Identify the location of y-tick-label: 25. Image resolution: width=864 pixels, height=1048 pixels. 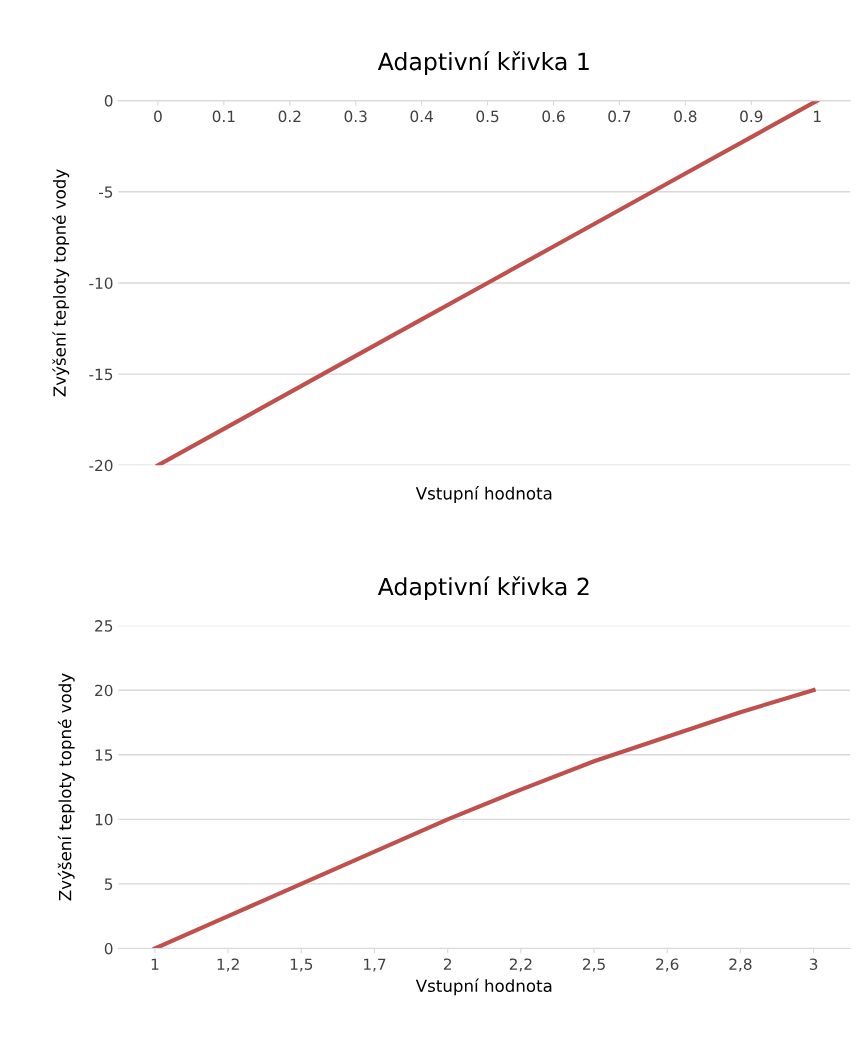
(104, 626).